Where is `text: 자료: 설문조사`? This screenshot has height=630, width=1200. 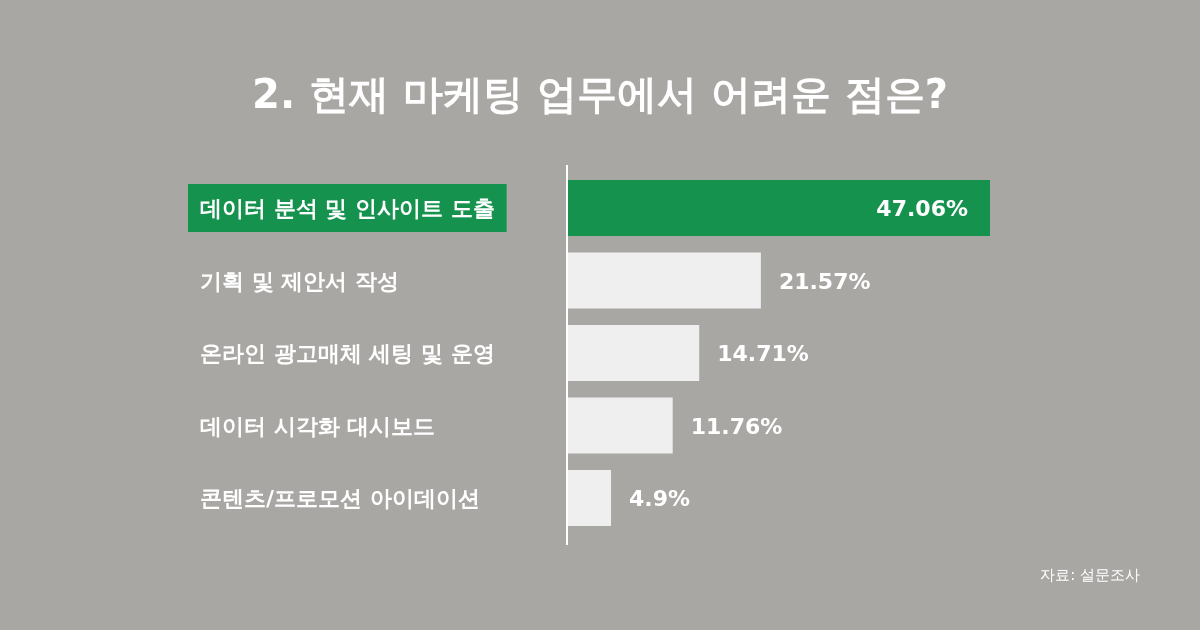
text: 자료: 설문조사 is located at coordinates (1090, 575).